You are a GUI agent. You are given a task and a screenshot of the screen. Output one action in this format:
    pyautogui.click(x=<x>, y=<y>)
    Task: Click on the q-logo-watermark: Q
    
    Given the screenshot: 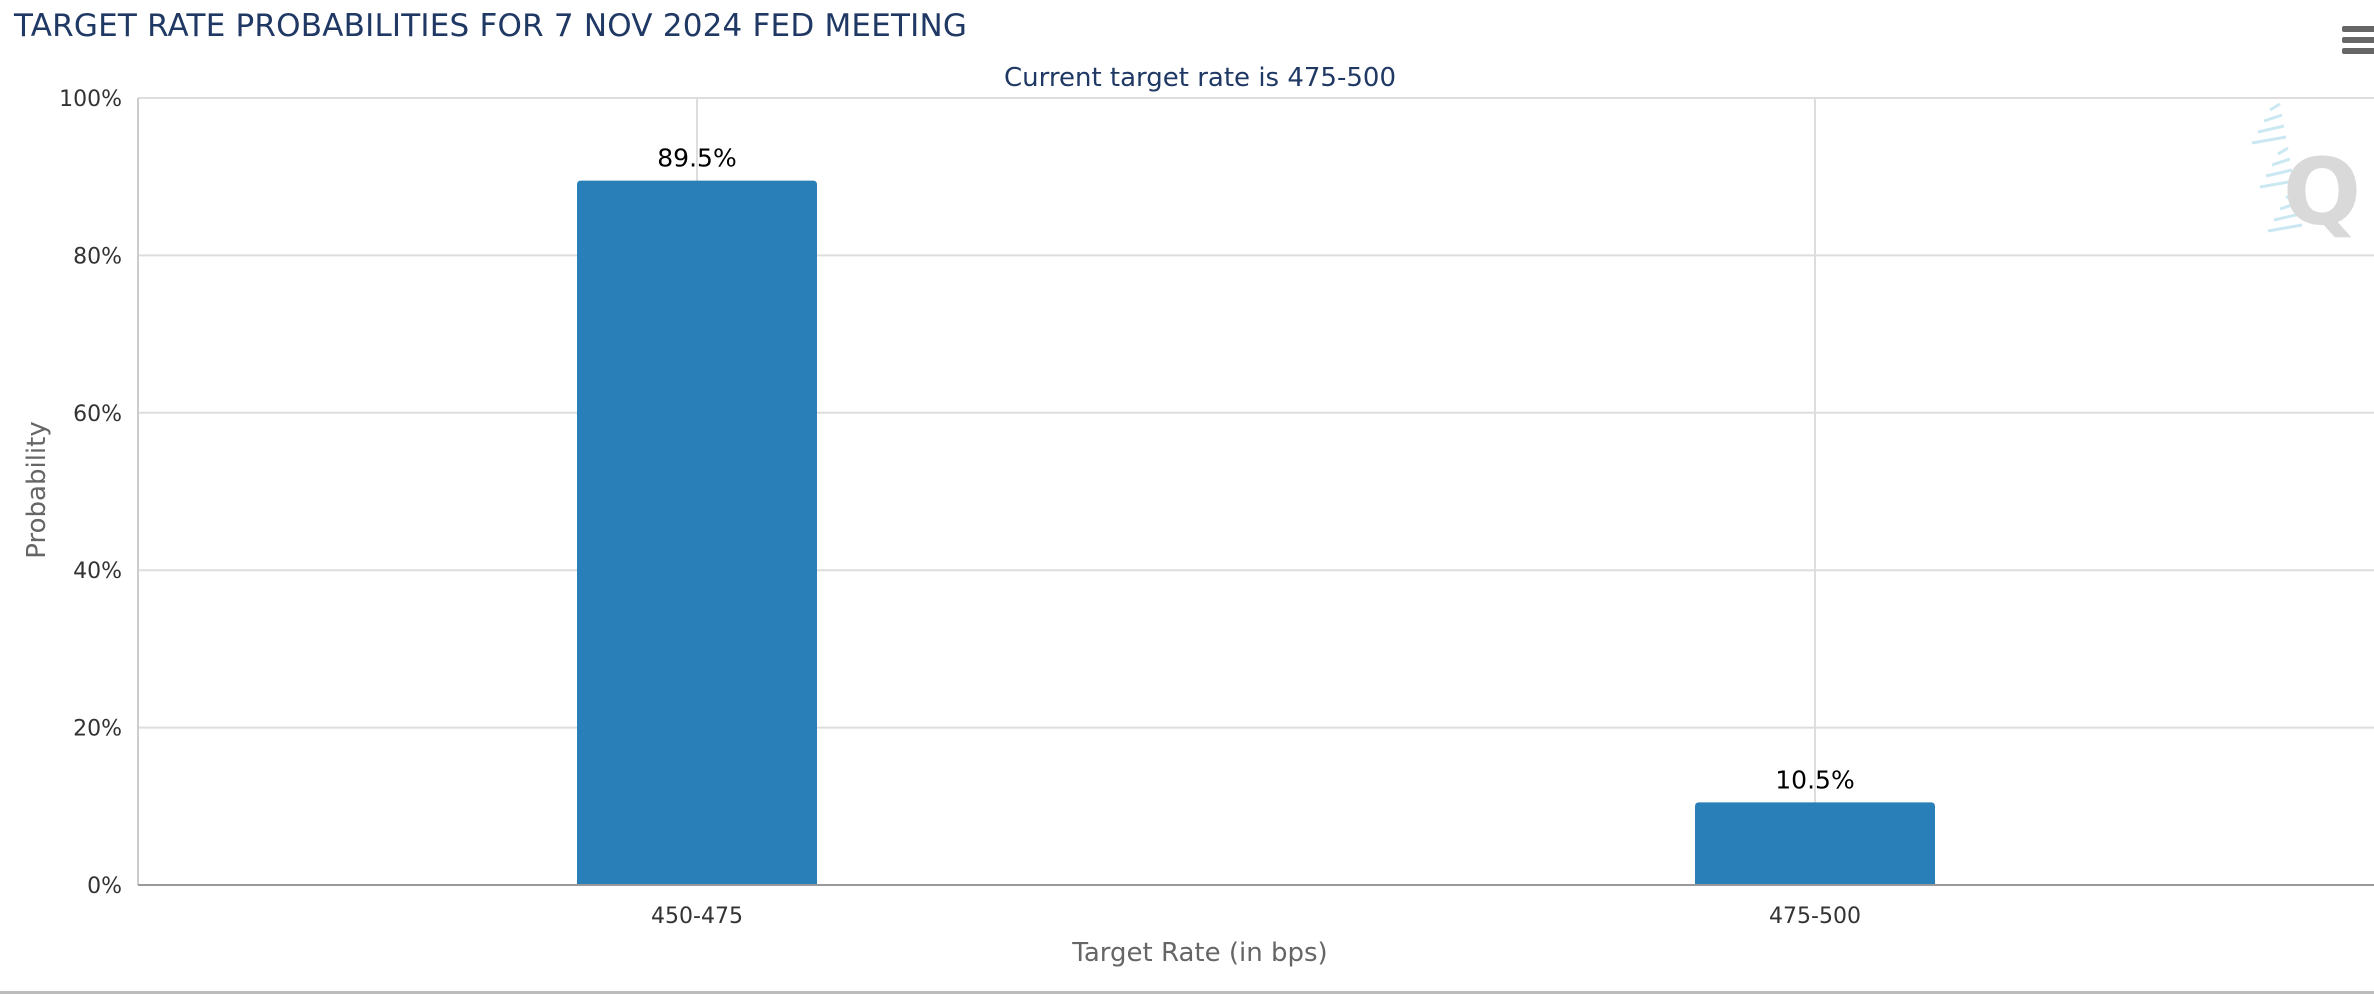 What is the action you would take?
    pyautogui.click(x=2306, y=174)
    